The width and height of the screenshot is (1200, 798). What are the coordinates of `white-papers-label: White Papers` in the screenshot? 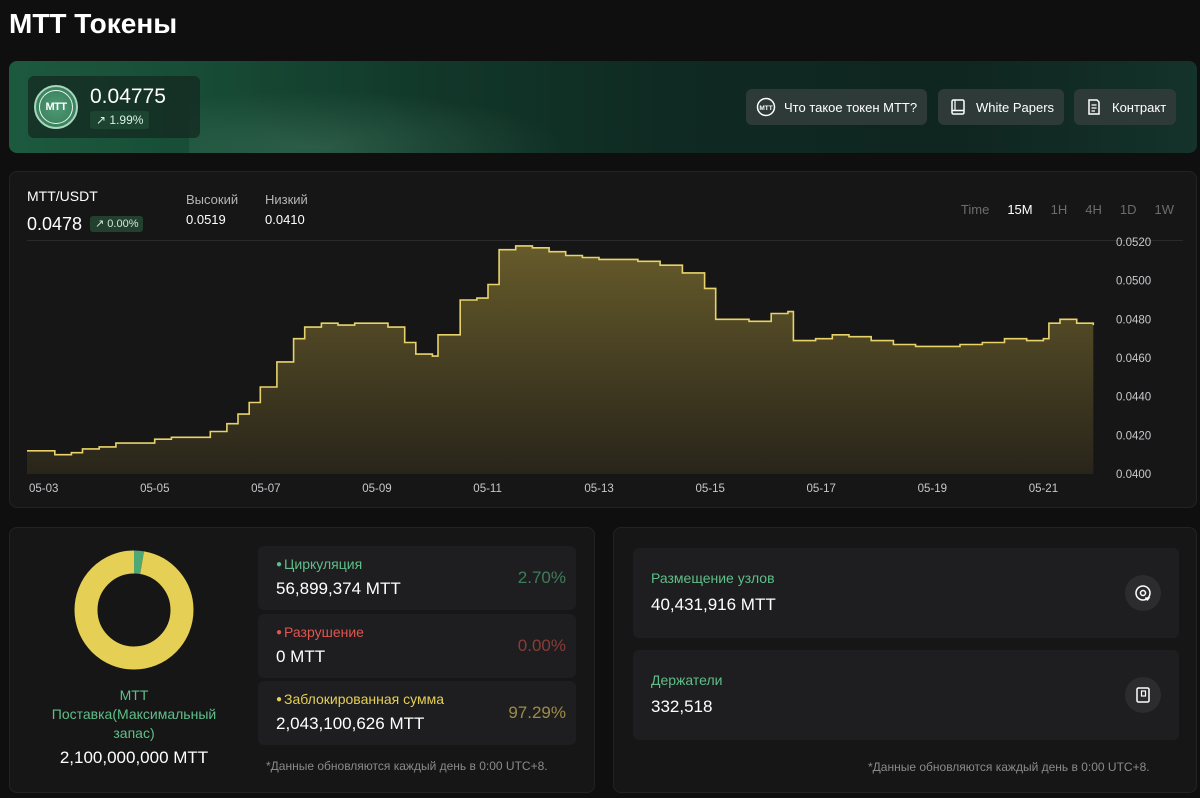 It's located at (1015, 107).